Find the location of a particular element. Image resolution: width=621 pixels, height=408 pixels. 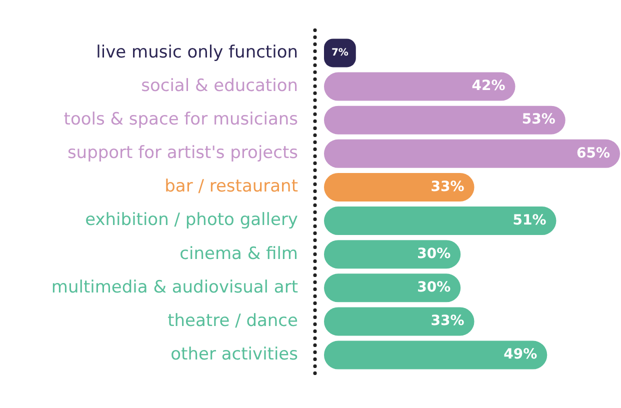

y-tick-label: support for artist's projects is located at coordinates (182, 153).